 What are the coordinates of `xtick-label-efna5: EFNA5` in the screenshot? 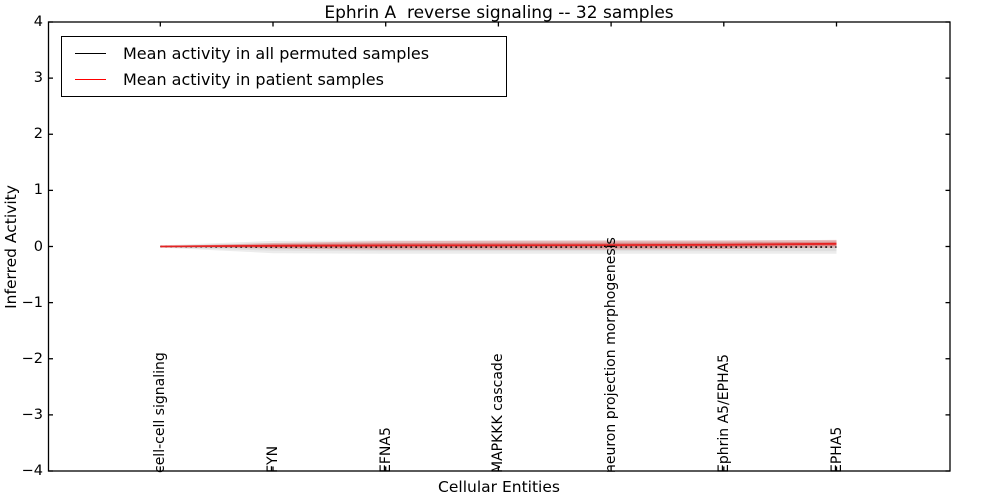 It's located at (385, 450).